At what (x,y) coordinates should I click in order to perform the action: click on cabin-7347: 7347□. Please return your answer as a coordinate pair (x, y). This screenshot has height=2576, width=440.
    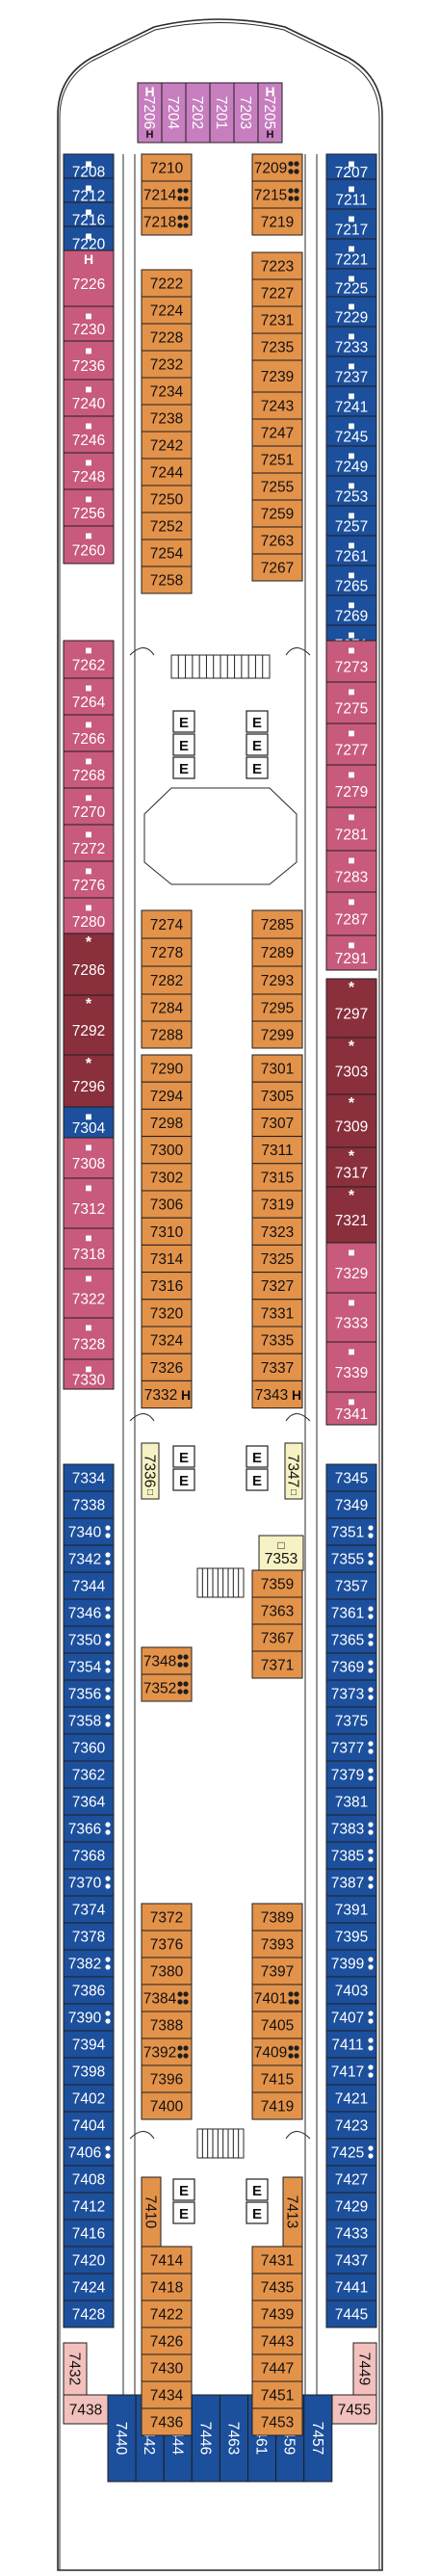
    Looking at the image, I should click on (293, 1471).